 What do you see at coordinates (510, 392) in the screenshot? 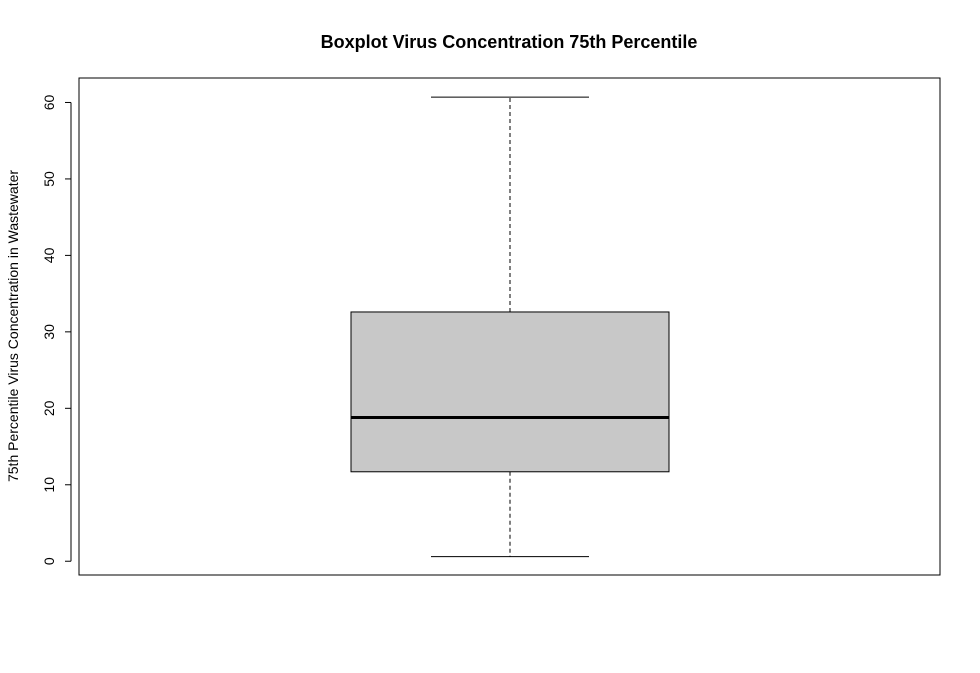
I see `iqr-box` at bounding box center [510, 392].